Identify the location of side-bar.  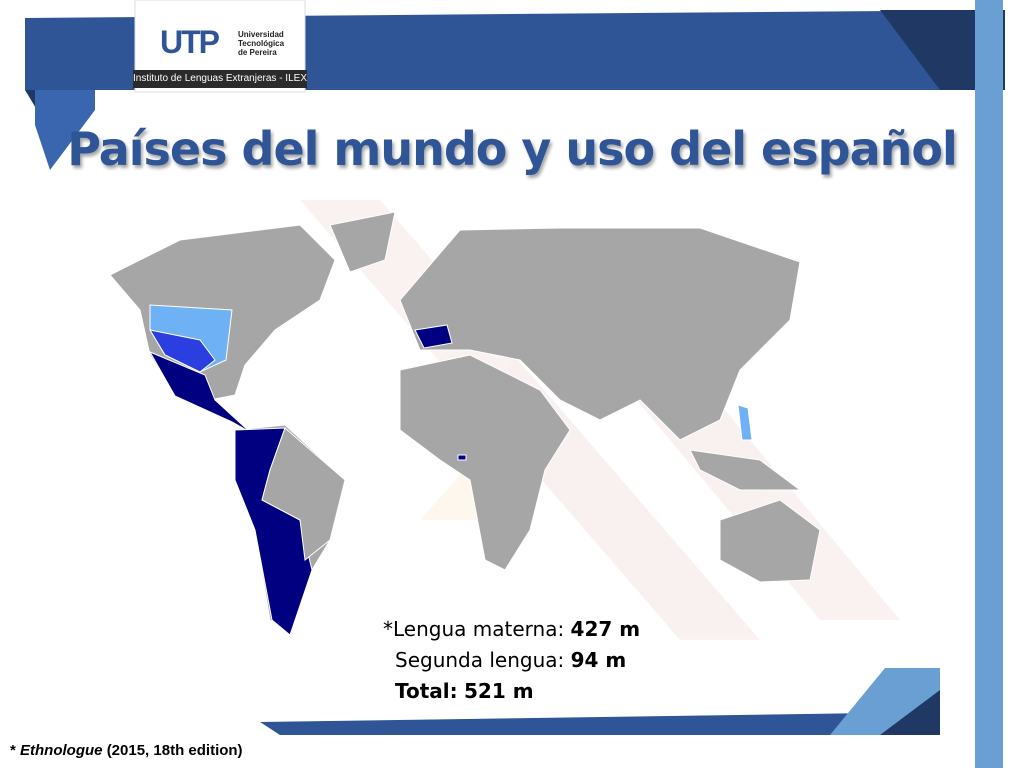
(989, 384).